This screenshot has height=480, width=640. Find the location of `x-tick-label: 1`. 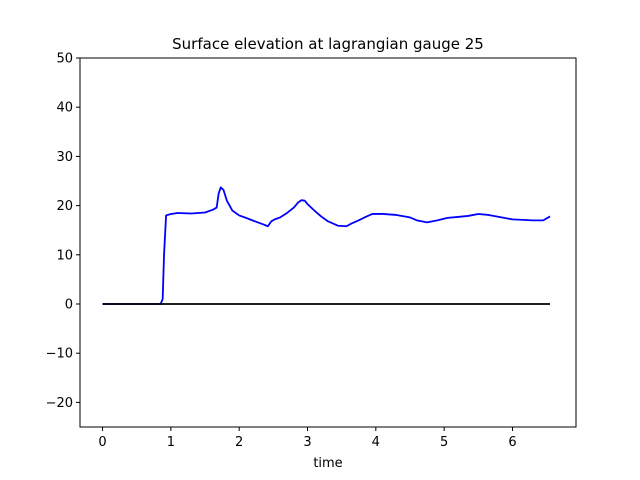

x-tick-label: 1 is located at coordinates (171, 442).